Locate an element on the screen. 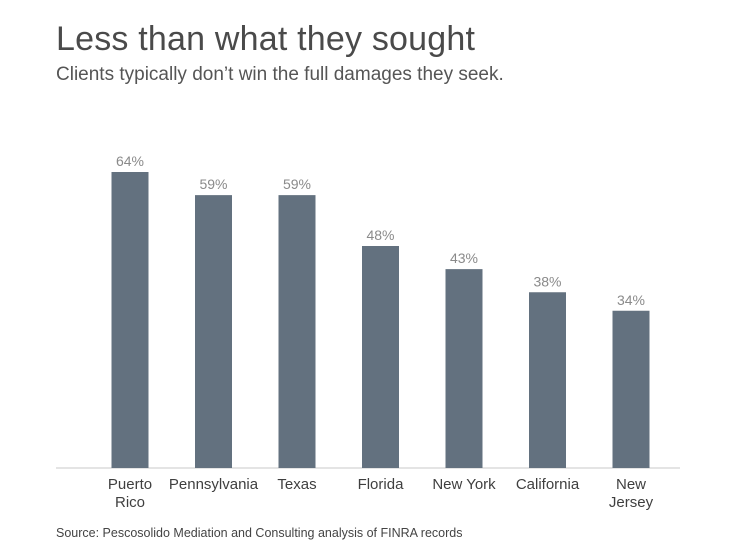 The height and width of the screenshot is (550, 748). category-label-3: Florida is located at coordinates (381, 484).